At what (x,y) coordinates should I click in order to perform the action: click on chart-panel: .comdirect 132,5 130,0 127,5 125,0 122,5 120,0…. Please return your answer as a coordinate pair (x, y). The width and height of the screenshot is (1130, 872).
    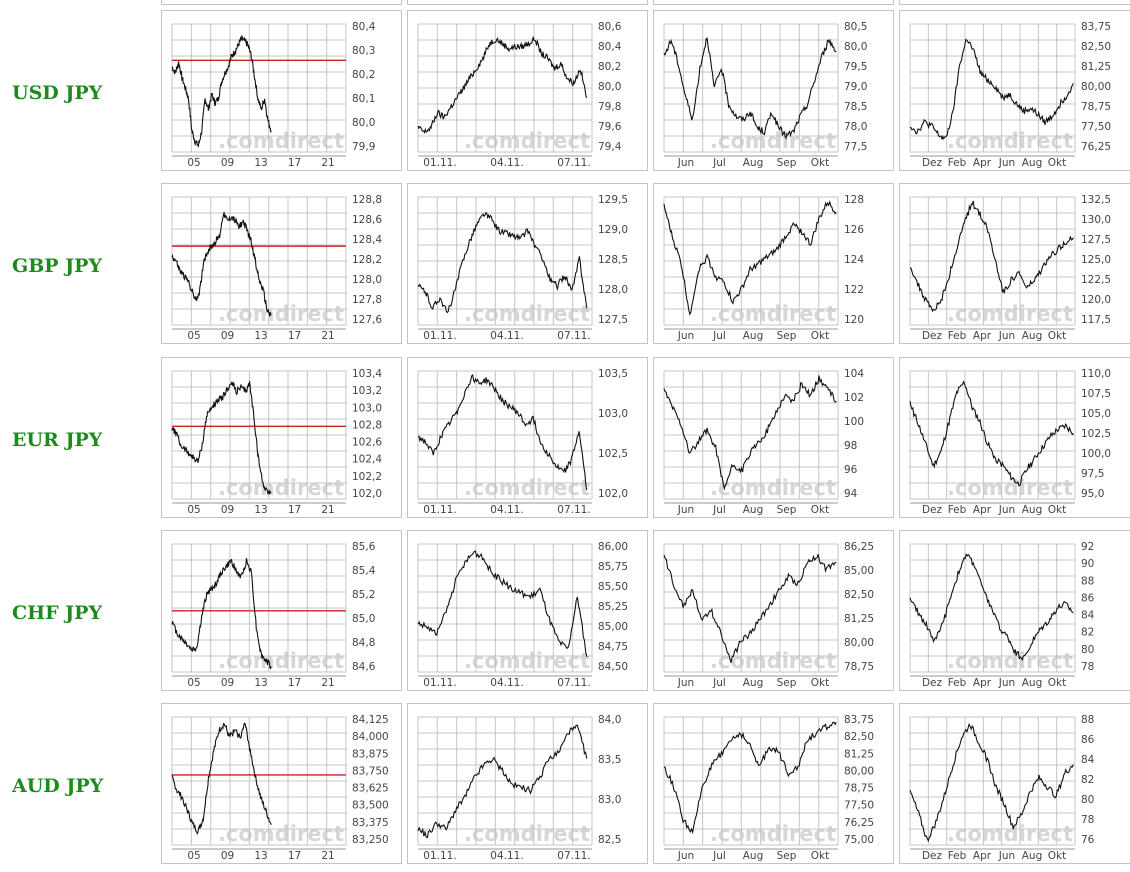
    Looking at the image, I should click on (1014, 263).